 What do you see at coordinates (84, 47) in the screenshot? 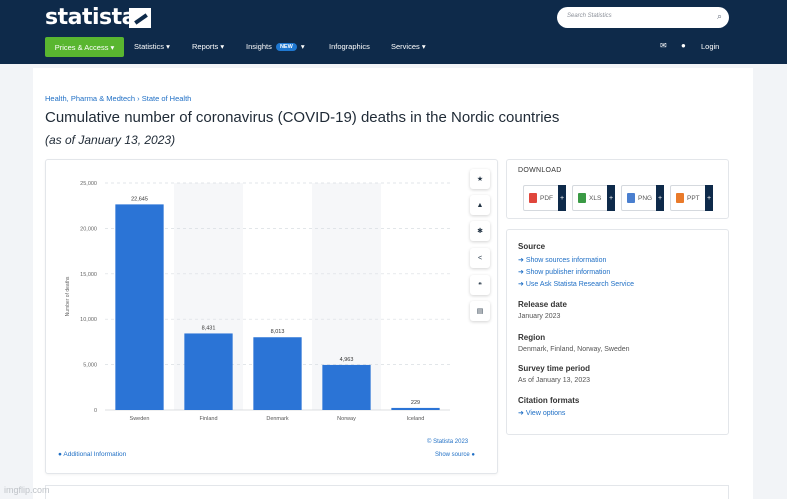
I see `prices-access-button: Prices & Access ▾` at bounding box center [84, 47].